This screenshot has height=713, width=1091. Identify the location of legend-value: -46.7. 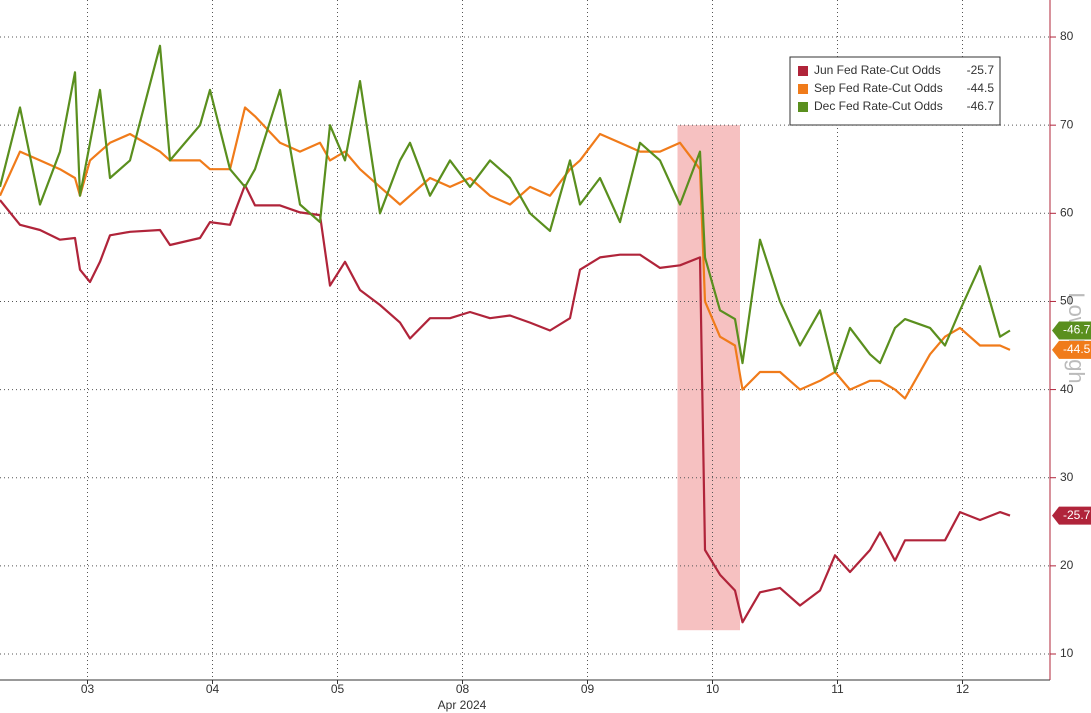
(981, 106).